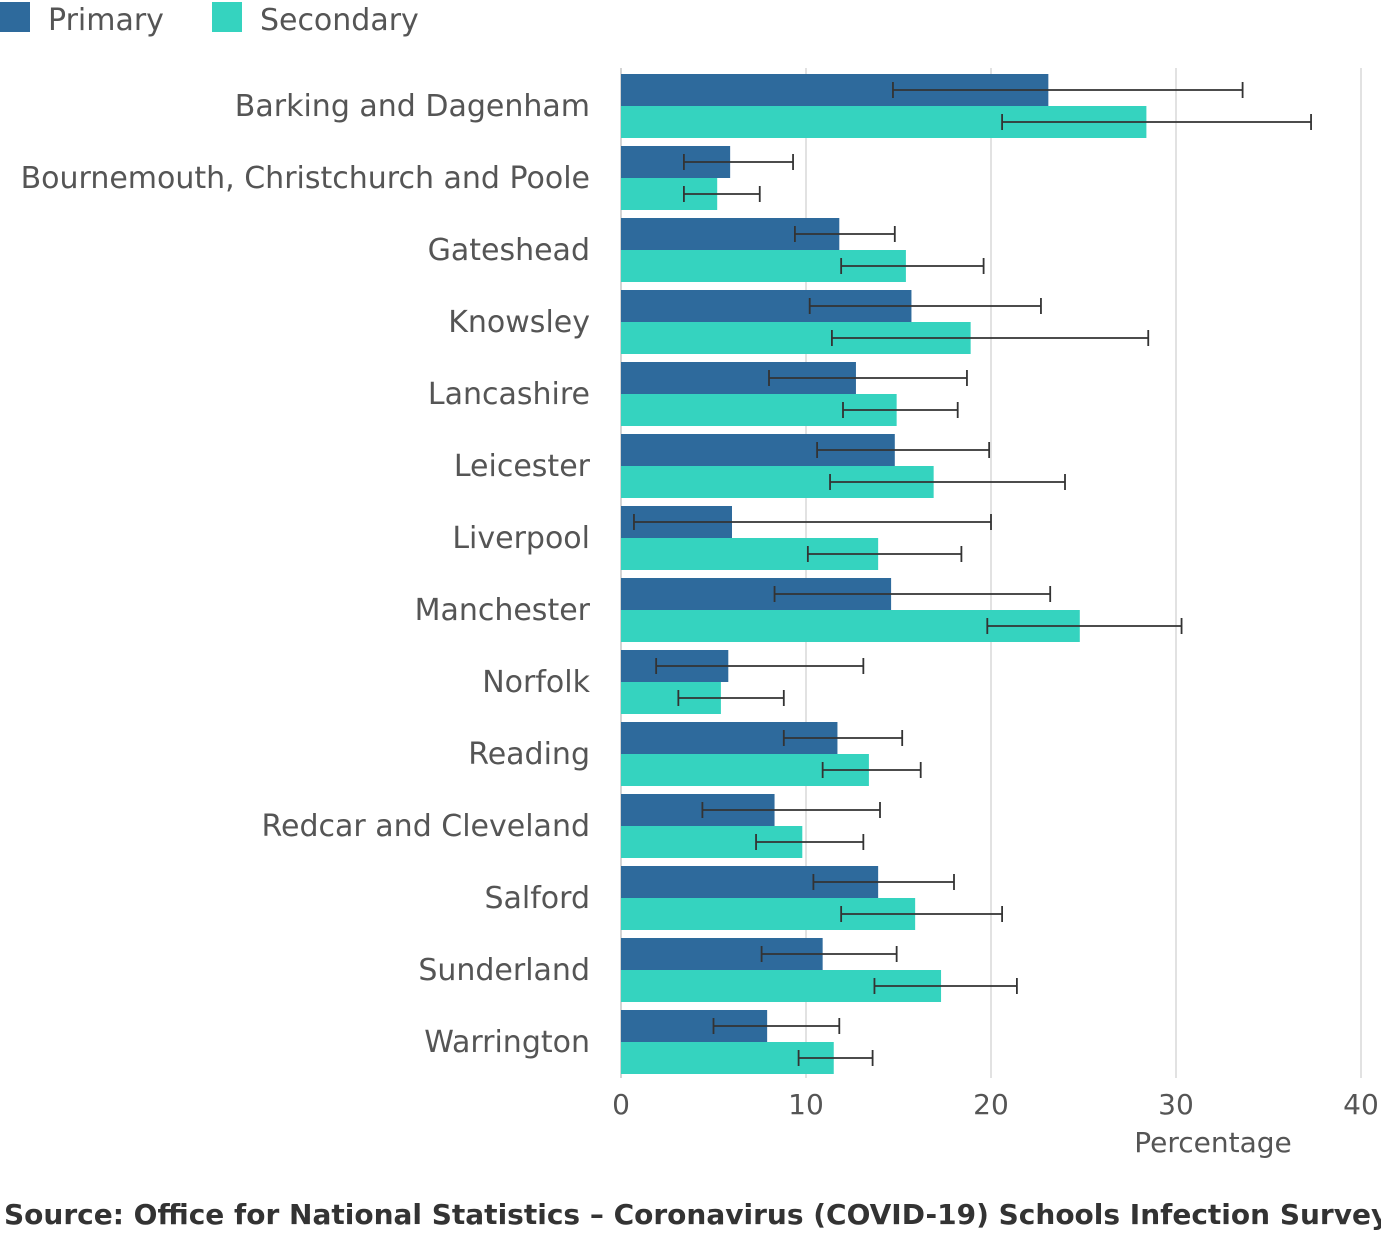 The height and width of the screenshot is (1240, 1381). I want to click on legend-item-secondary: Secondary, so click(315, 20).